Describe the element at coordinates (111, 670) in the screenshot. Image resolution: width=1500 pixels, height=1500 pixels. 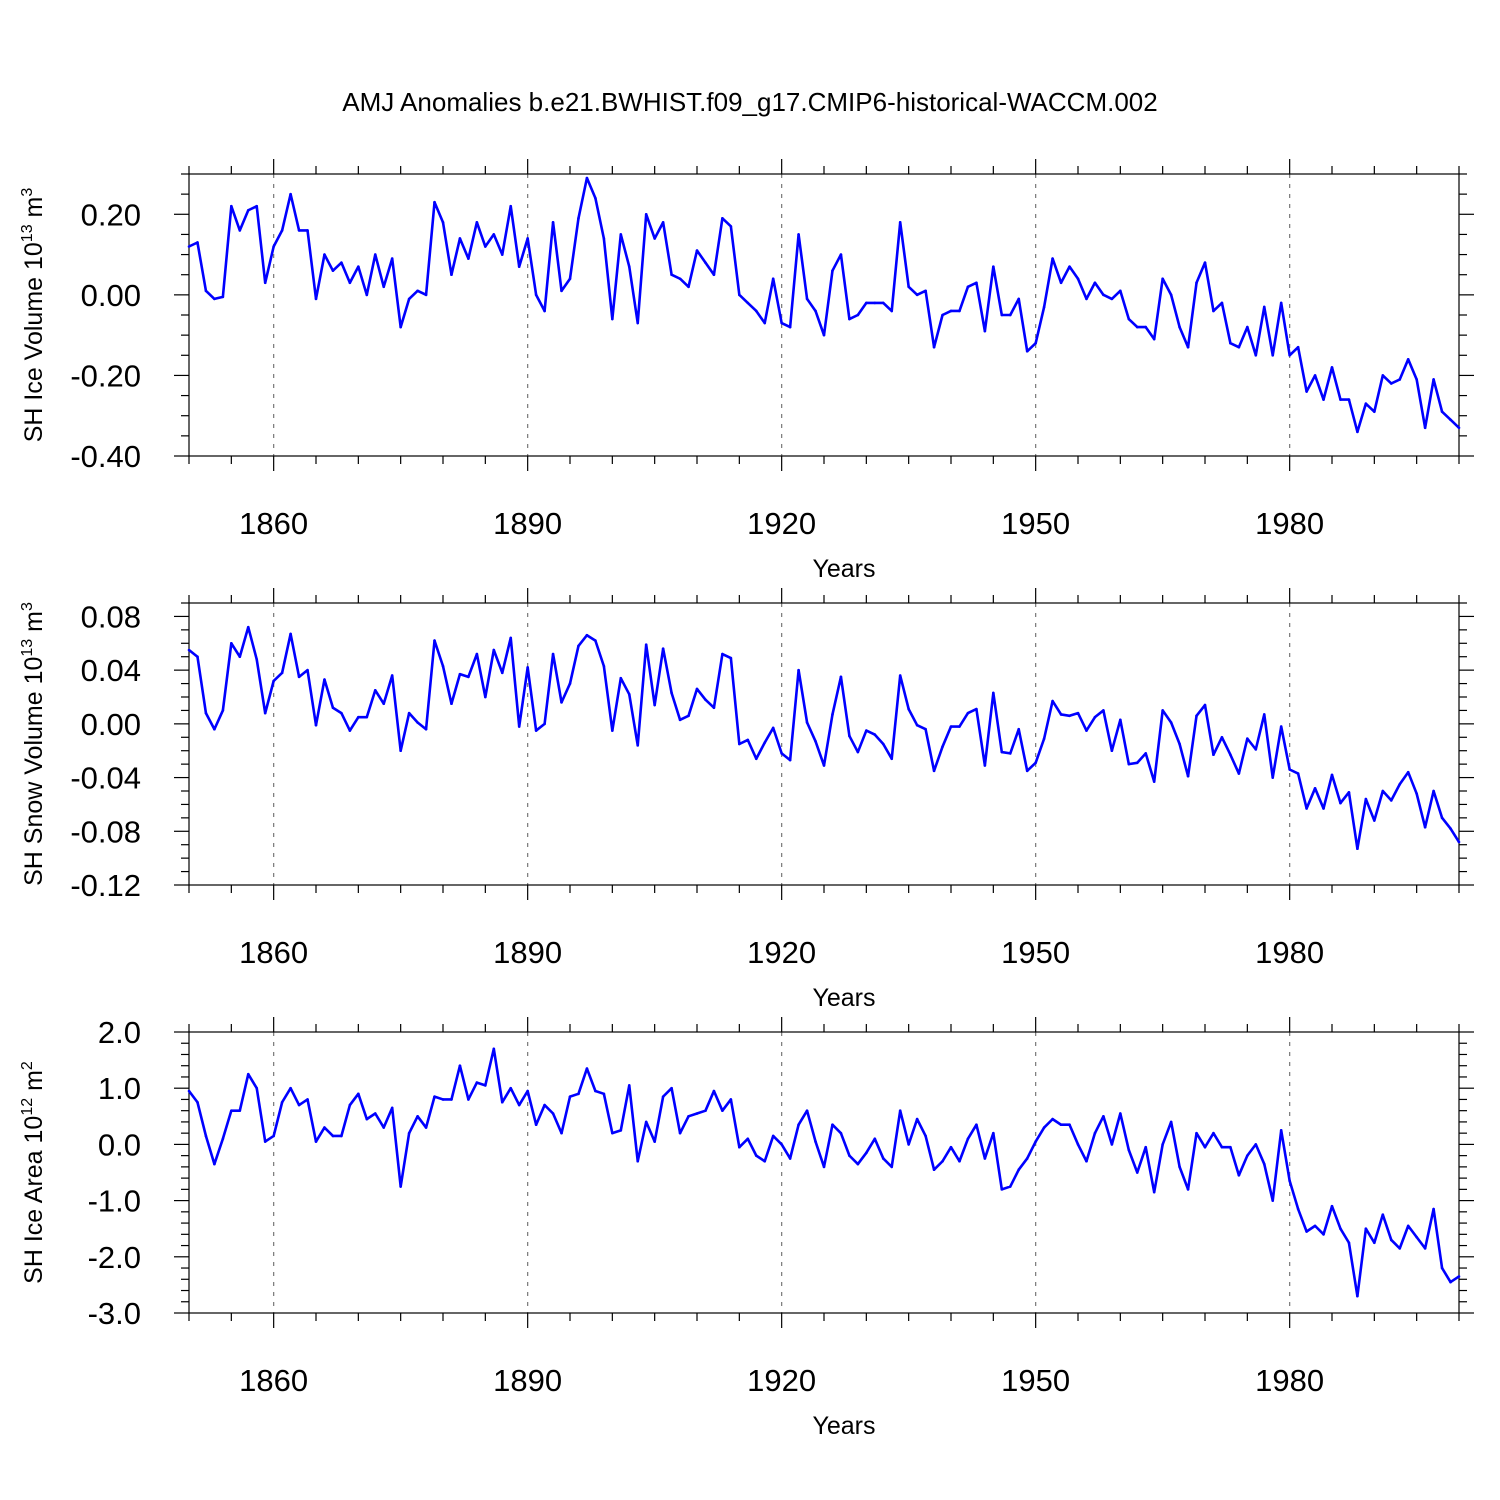
I see `y-tick-label: 0.04` at that location.